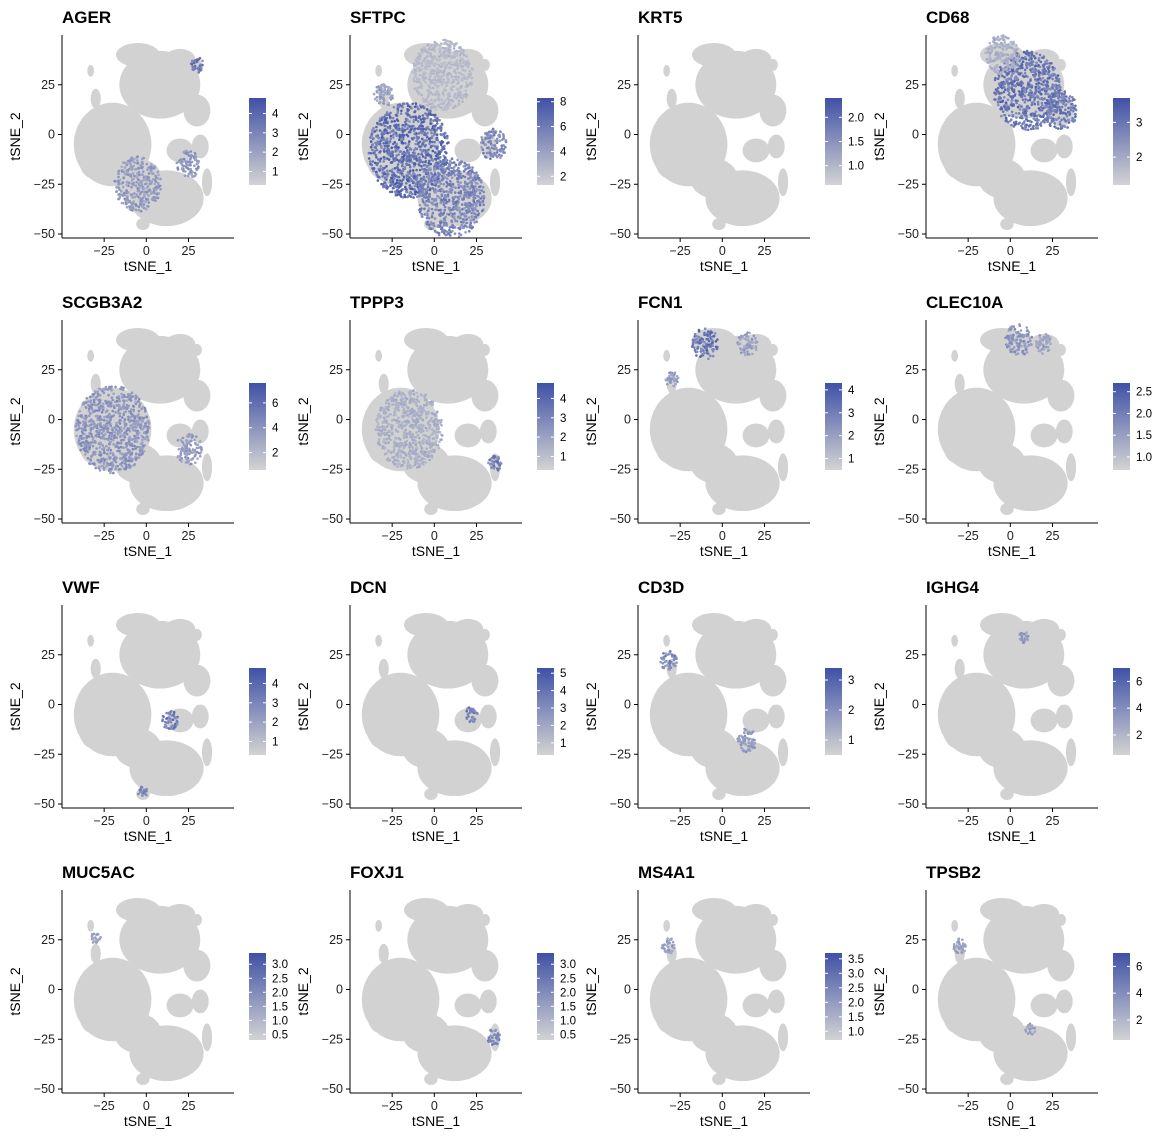 The width and height of the screenshot is (1153, 1140). Describe the element at coordinates (275, 454) in the screenshot. I see `colorbar-tick-label: 2` at that location.